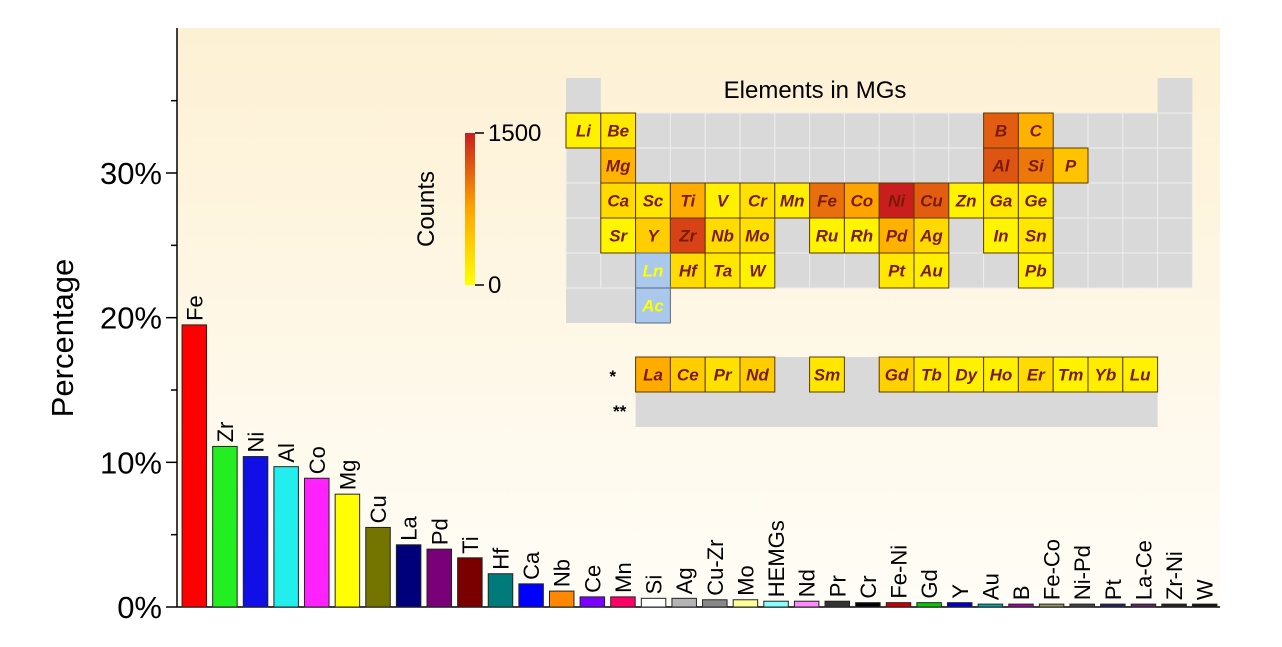  I want to click on element-cell-lu, so click(1140, 374).